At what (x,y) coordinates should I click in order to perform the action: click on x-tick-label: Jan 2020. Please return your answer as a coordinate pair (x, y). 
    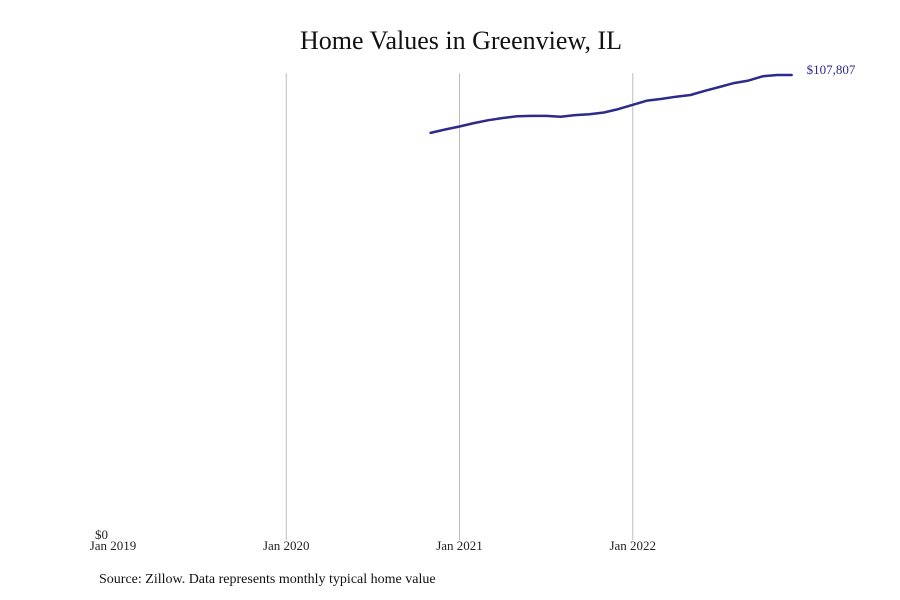
    Looking at the image, I should click on (286, 545).